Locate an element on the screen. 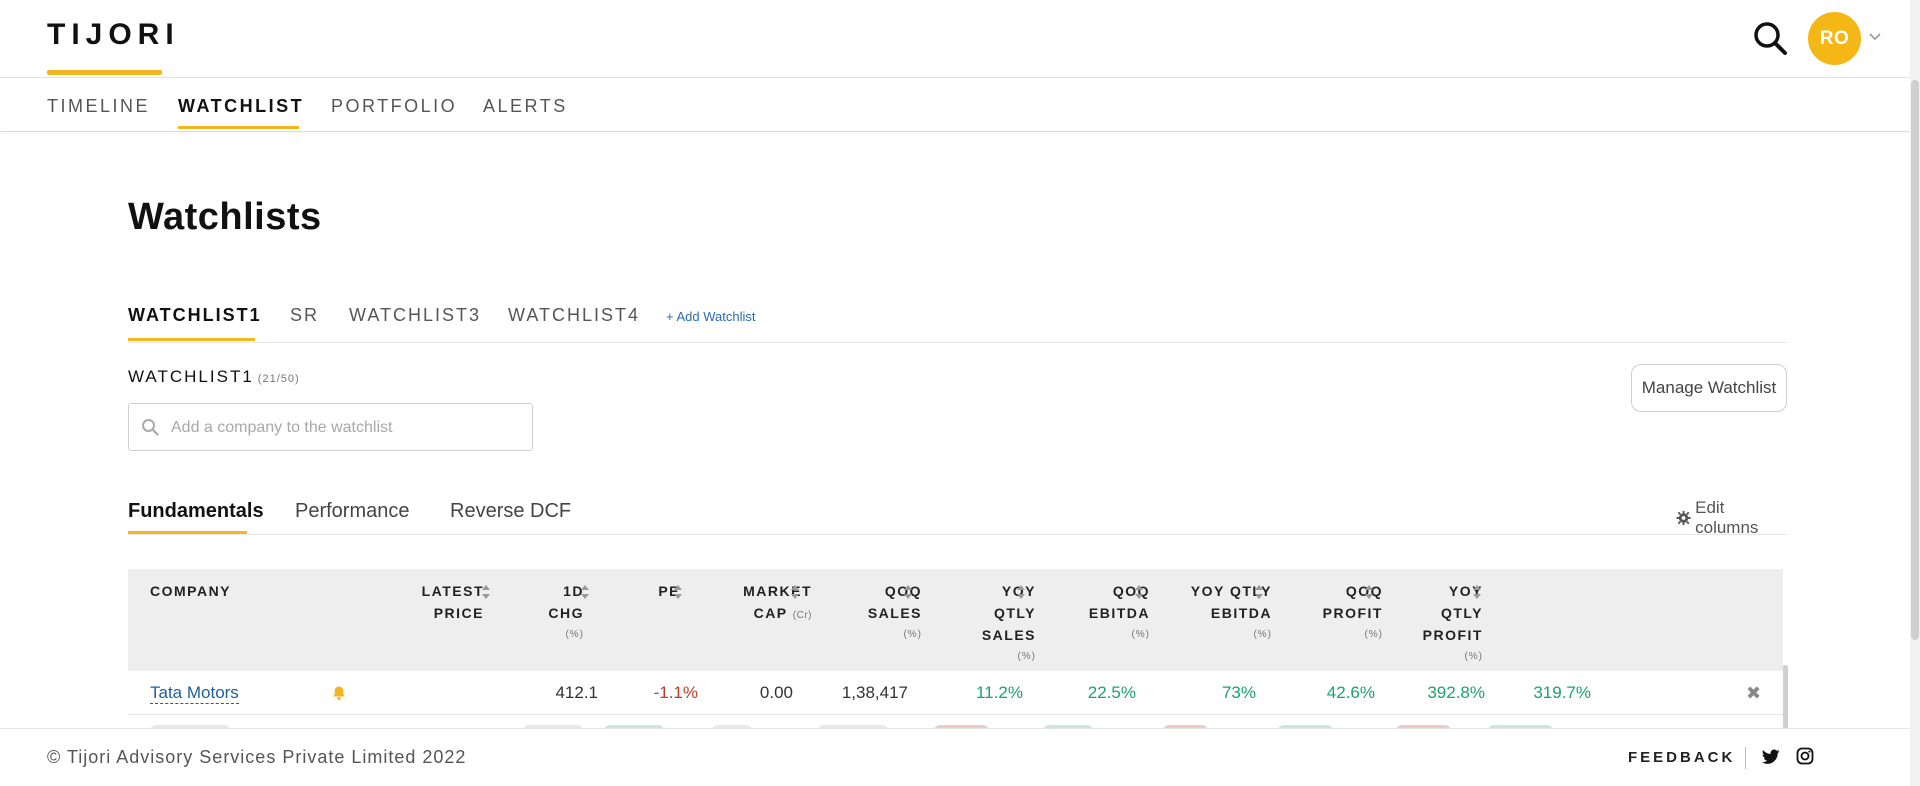 This screenshot has width=1920, height=786. instagram-icon is located at coordinates (1805, 756).